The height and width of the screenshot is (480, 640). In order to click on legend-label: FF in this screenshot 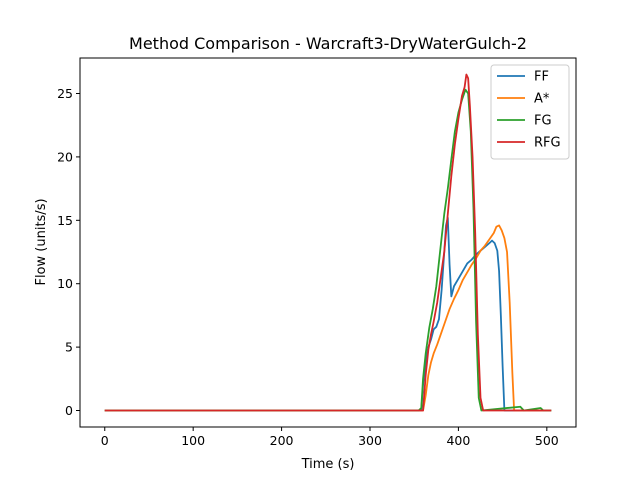, I will do `click(541, 77)`.